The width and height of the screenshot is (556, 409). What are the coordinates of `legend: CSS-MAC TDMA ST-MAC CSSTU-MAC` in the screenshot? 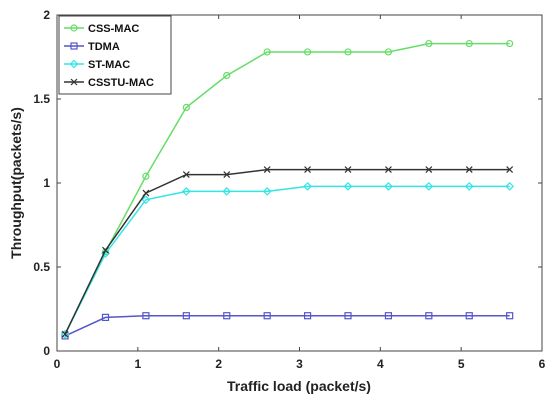 It's located at (115, 55).